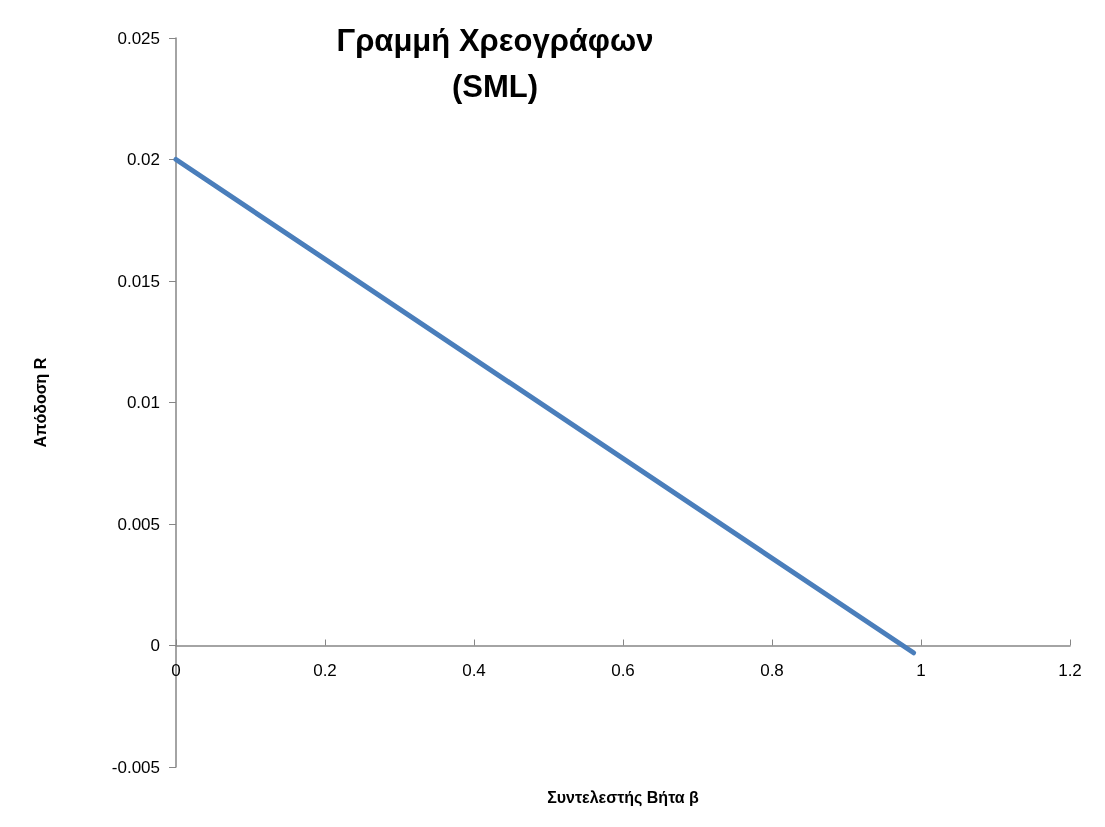 The width and height of the screenshot is (1105, 827). I want to click on x-tick-label: 0.4, so click(474, 670).